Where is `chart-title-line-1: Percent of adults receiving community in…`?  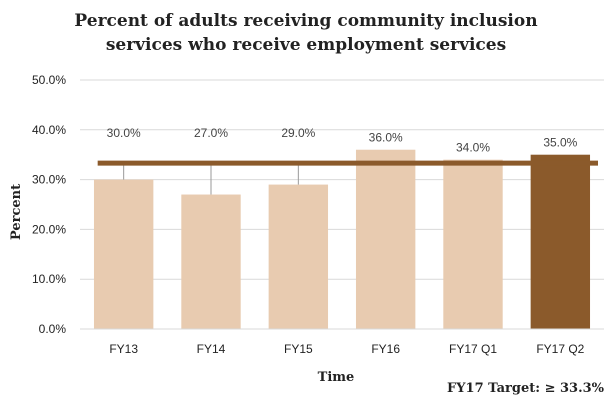
chart-title-line-1: Percent of adults receiving community in… is located at coordinates (305, 21).